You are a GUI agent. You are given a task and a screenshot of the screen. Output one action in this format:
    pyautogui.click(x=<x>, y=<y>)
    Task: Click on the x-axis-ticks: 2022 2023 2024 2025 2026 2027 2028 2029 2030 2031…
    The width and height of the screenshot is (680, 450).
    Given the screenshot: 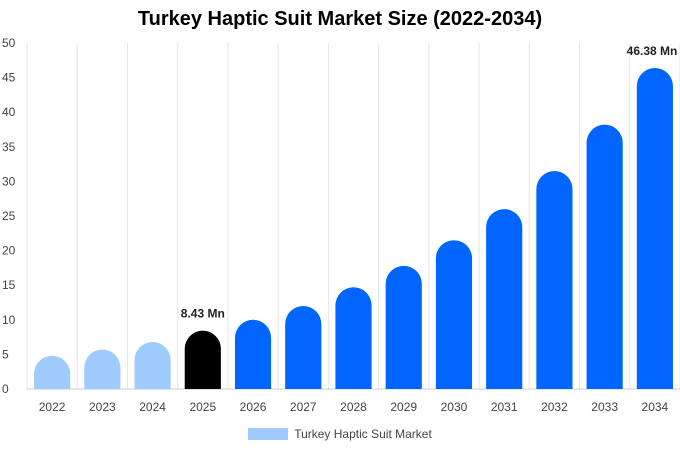 What is the action you would take?
    pyautogui.click(x=354, y=407)
    